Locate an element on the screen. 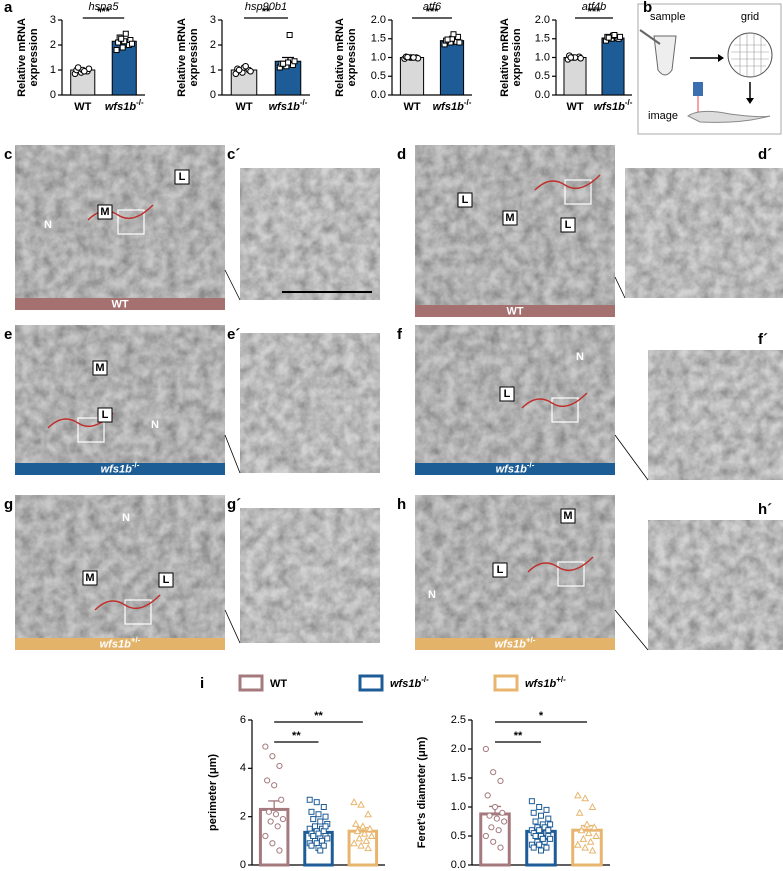 This screenshot has width=783, height=871. panel-label: d is located at coordinates (401, 154).